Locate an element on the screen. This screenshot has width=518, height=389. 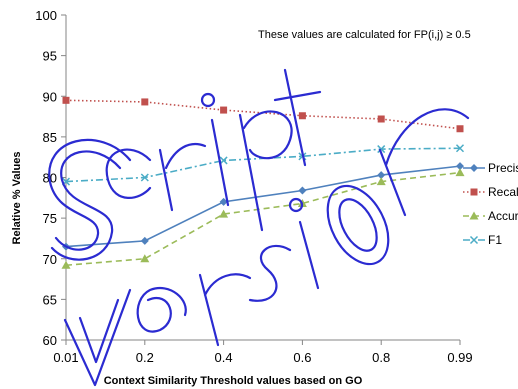
legend-precision-point is located at coordinates (474, 168).